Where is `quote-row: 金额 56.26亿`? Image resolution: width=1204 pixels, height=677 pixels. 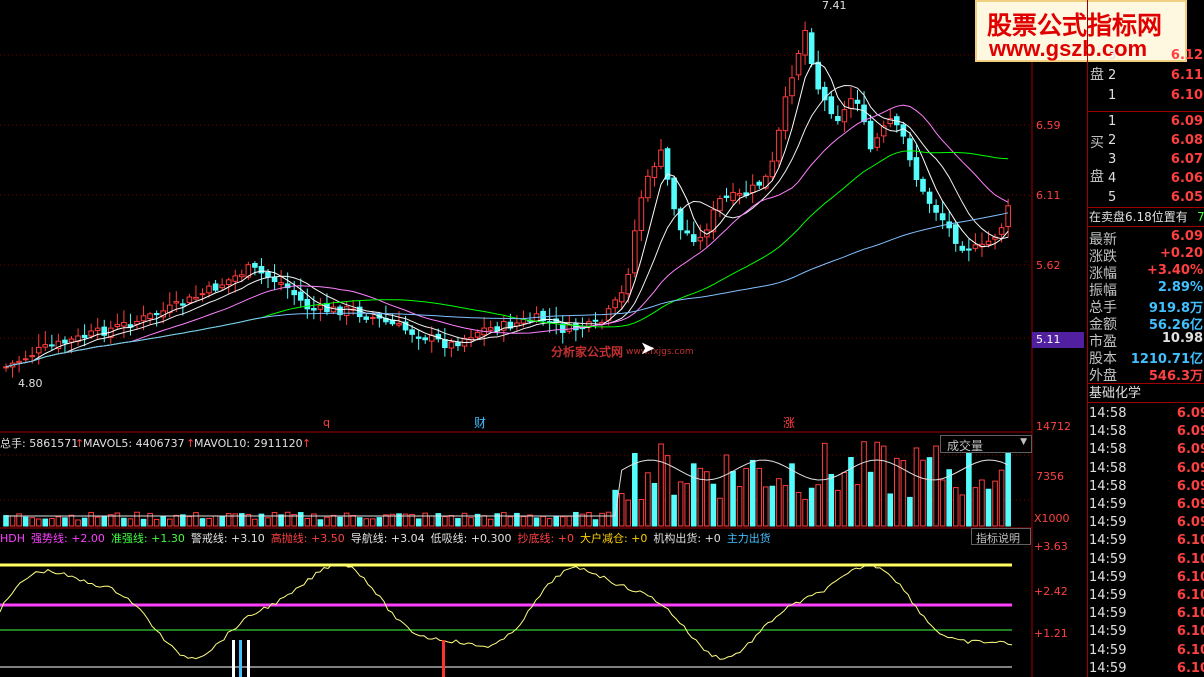 quote-row: 金额 56.26亿 is located at coordinates (1146, 322).